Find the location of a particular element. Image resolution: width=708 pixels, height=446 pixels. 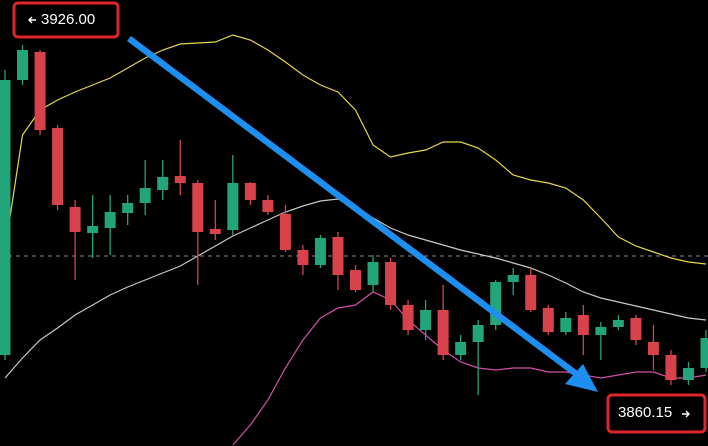

low-price-label: 3860.15 is located at coordinates (645, 412).